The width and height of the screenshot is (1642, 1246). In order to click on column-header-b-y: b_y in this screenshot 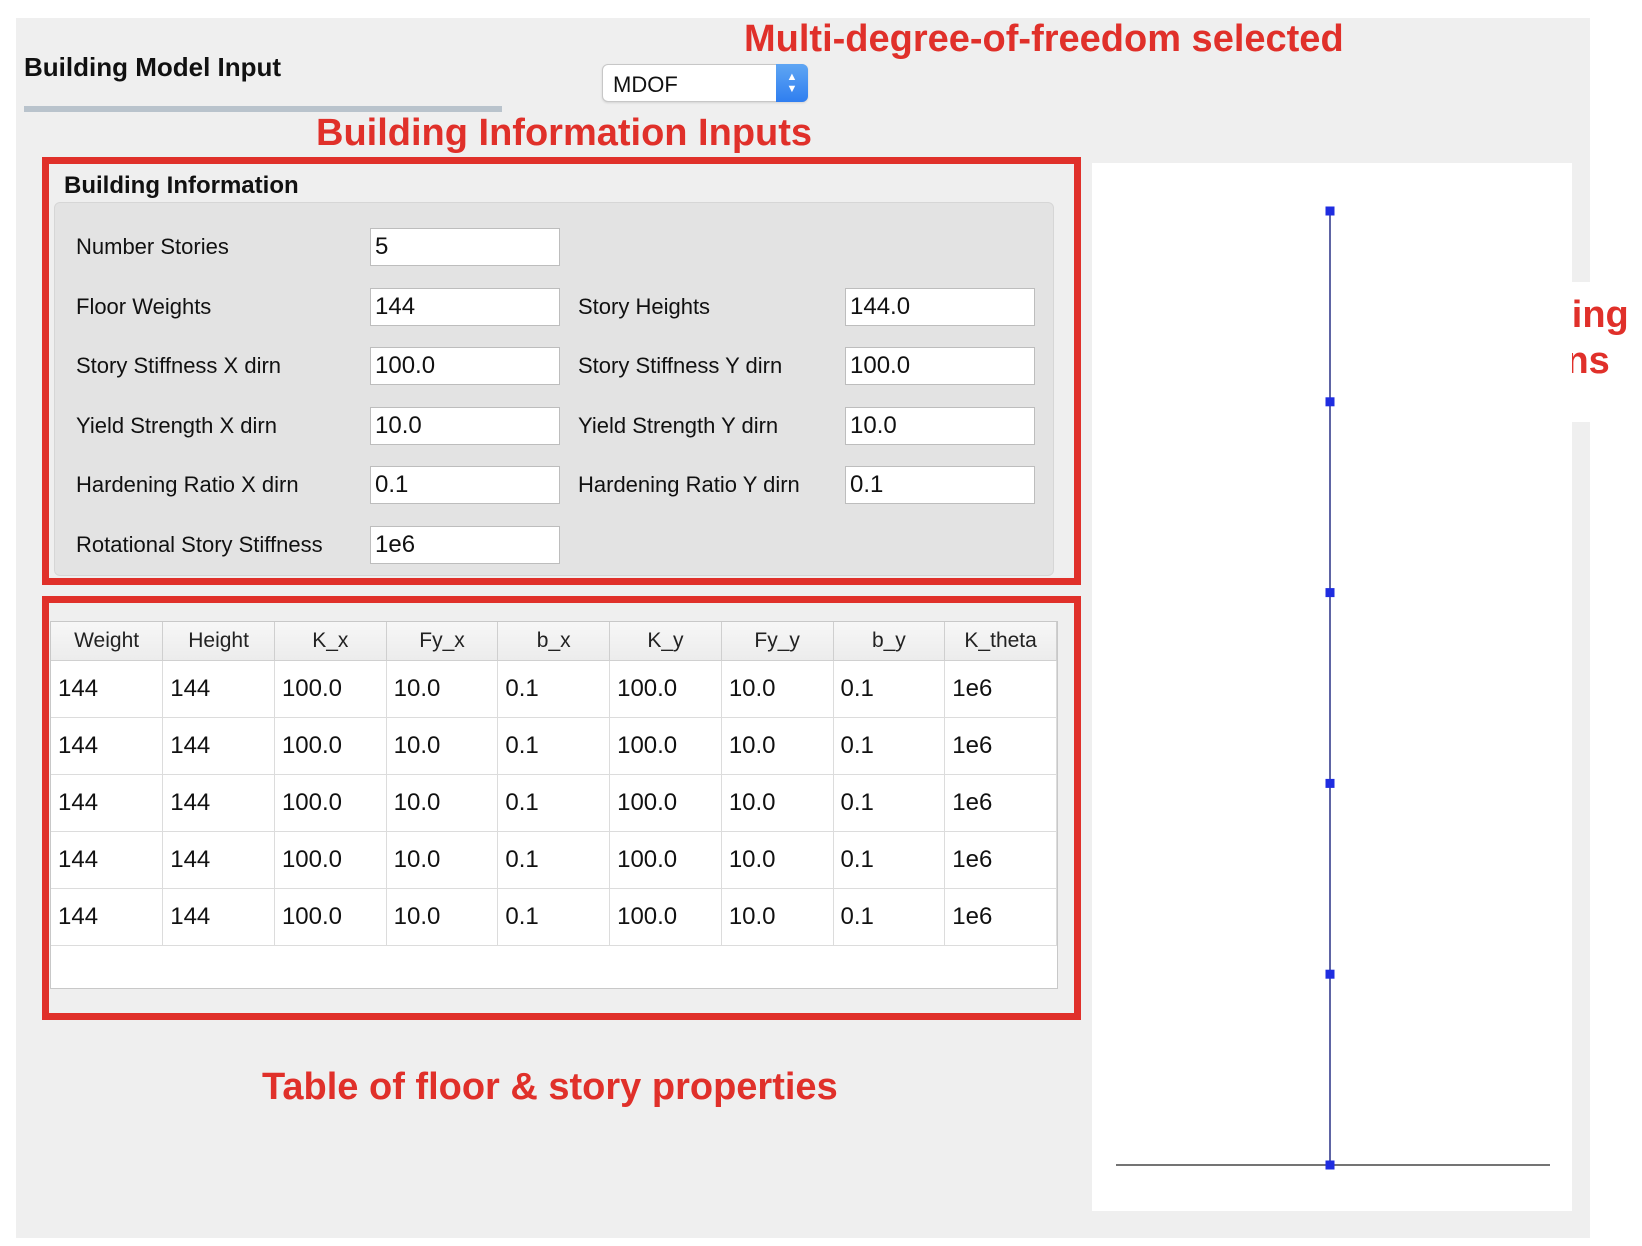, I will do `click(889, 641)`.